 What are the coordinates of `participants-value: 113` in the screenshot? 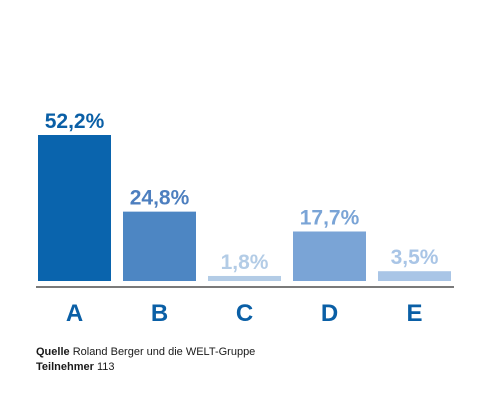 It's located at (105, 367).